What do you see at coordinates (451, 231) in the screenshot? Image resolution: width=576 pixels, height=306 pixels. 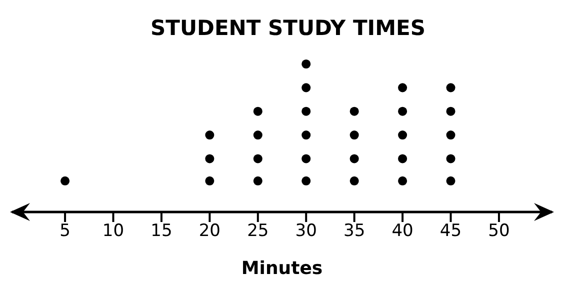 I see `x-tick-label: 45` at bounding box center [451, 231].